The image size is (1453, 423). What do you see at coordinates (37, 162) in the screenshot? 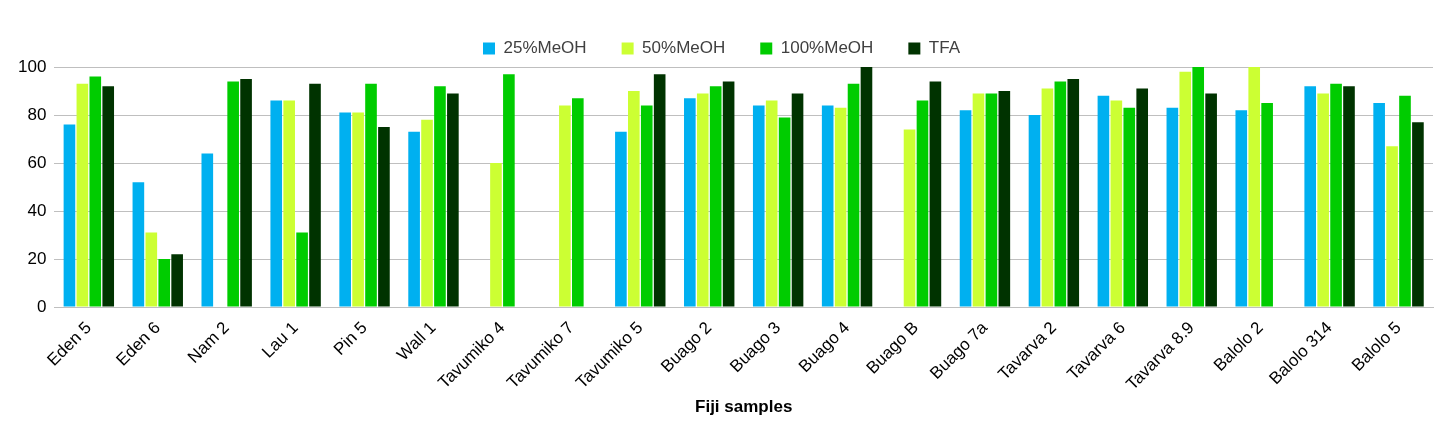
I see `y-tick-label: 60` at bounding box center [37, 162].